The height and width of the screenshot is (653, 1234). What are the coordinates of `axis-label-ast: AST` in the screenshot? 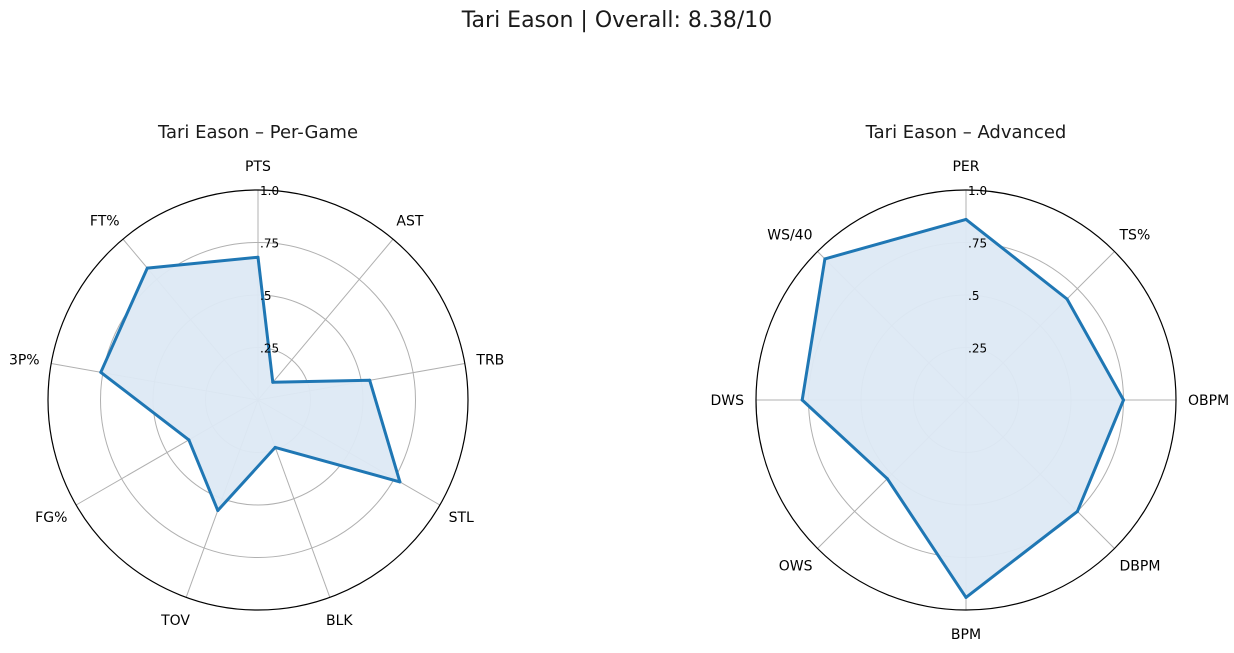 It's located at (409, 222).